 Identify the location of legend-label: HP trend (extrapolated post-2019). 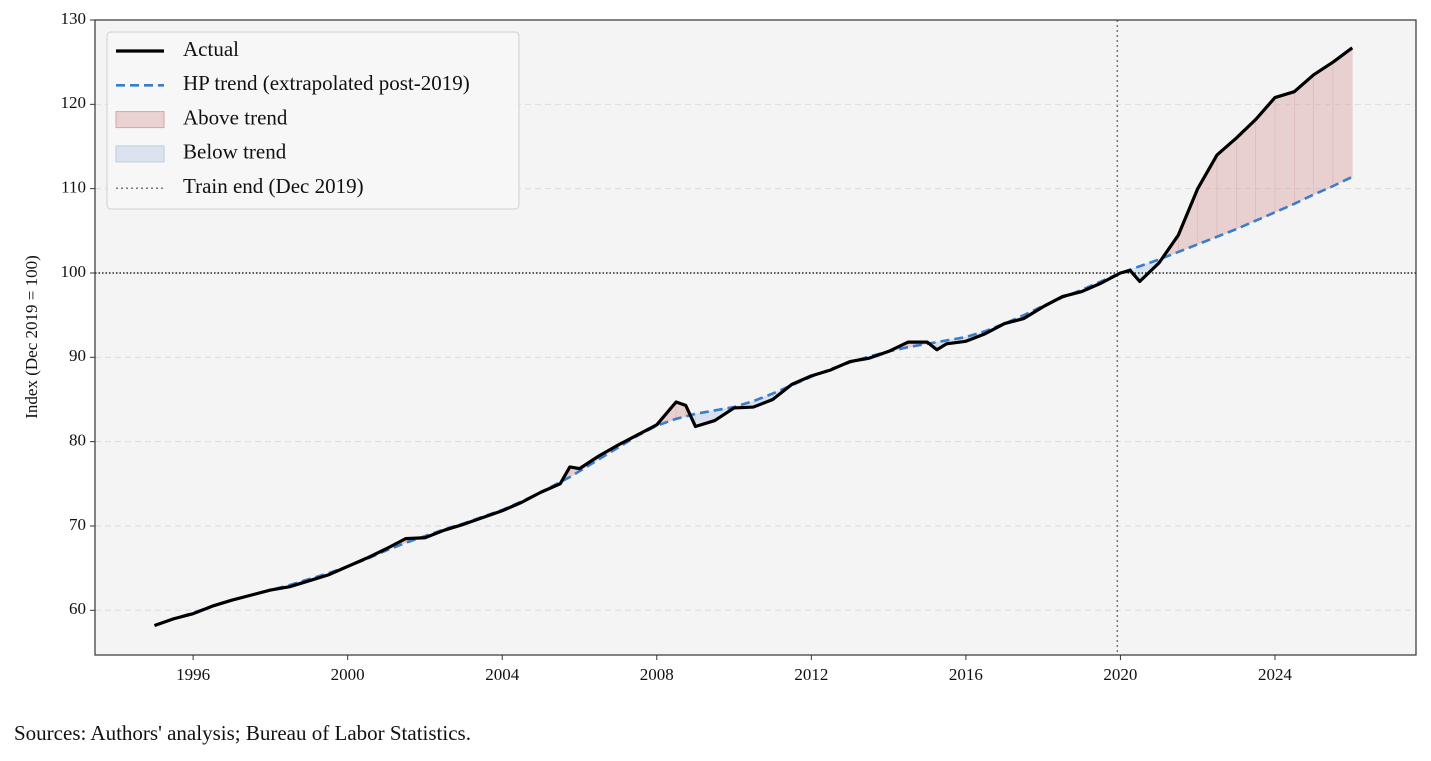
(326, 83).